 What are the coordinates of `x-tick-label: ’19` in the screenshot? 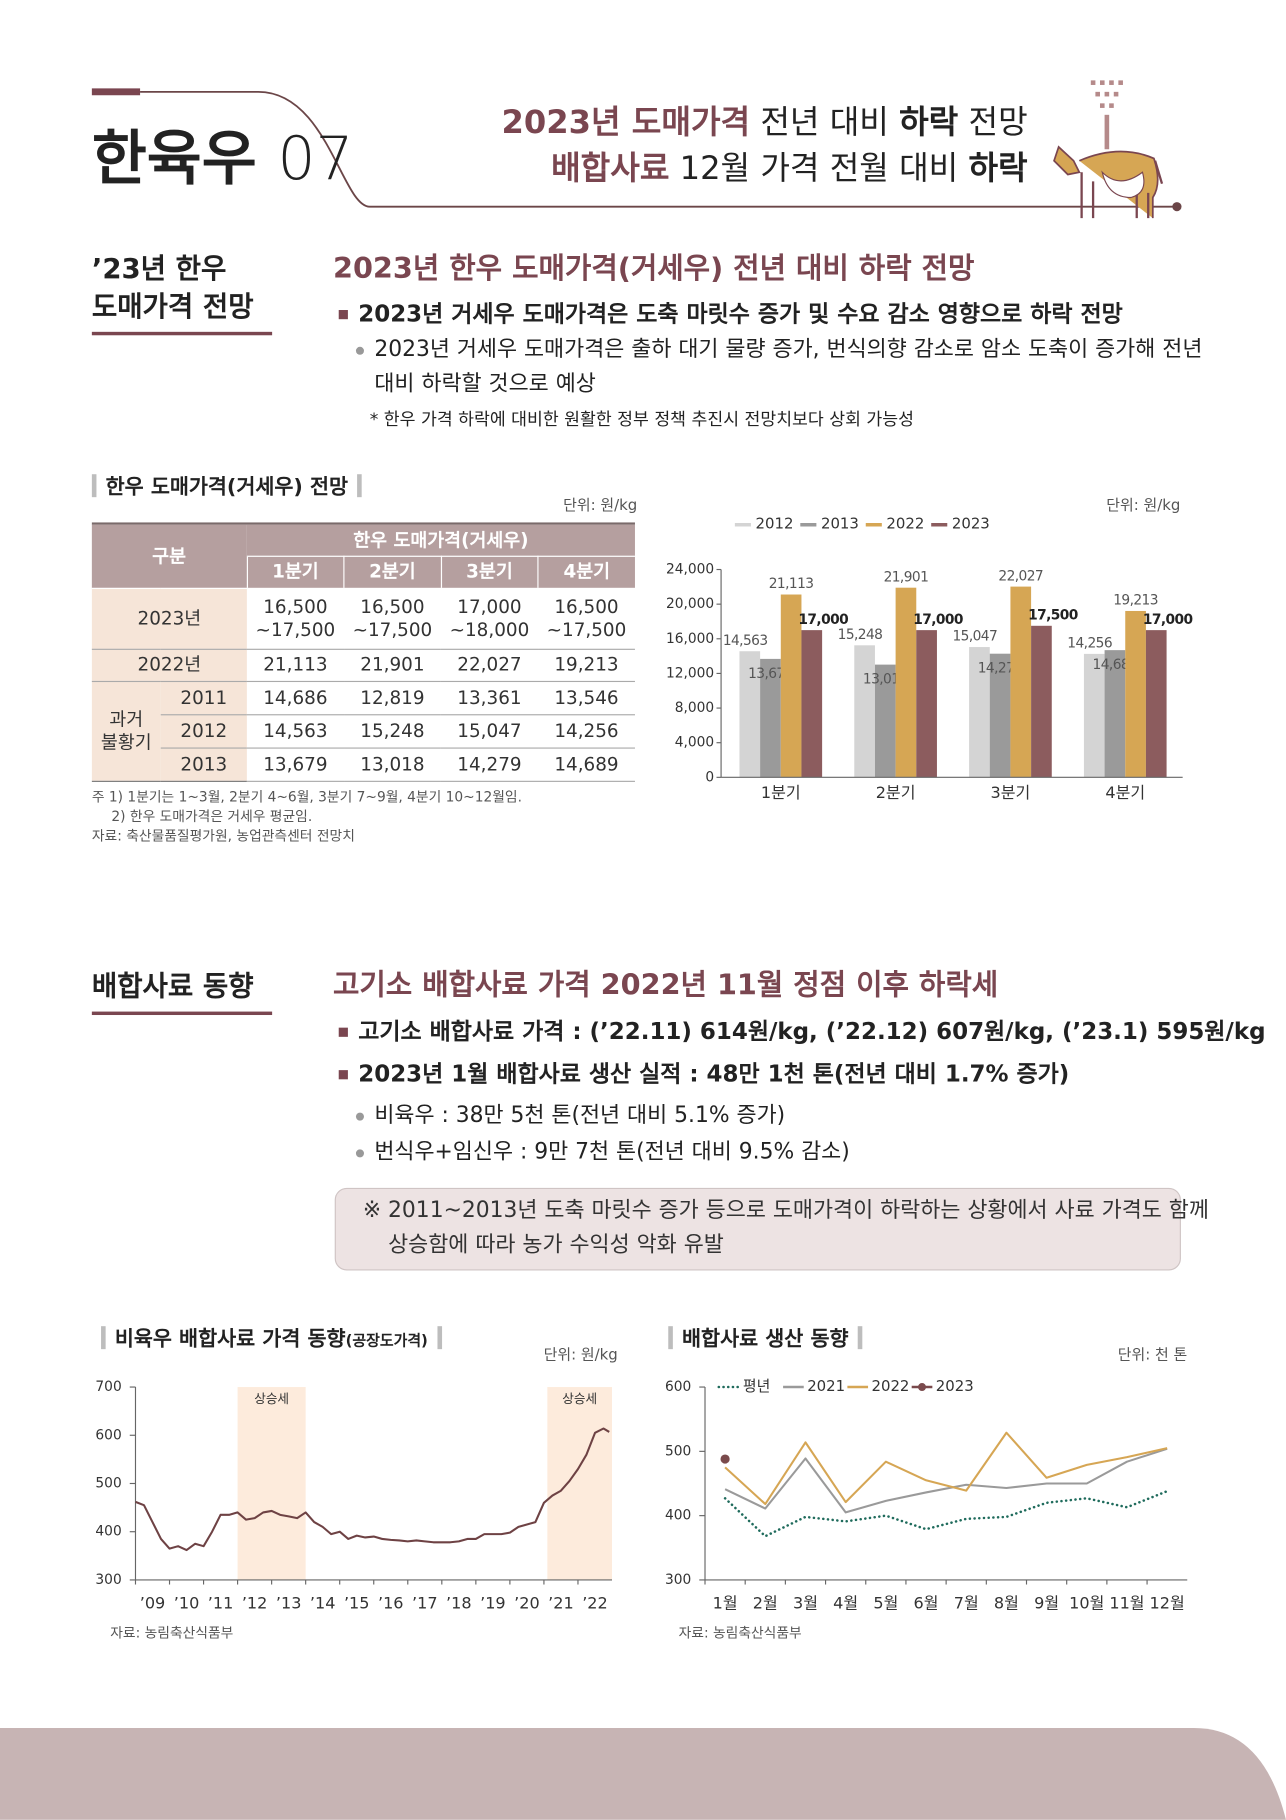 It's located at (493, 1603).